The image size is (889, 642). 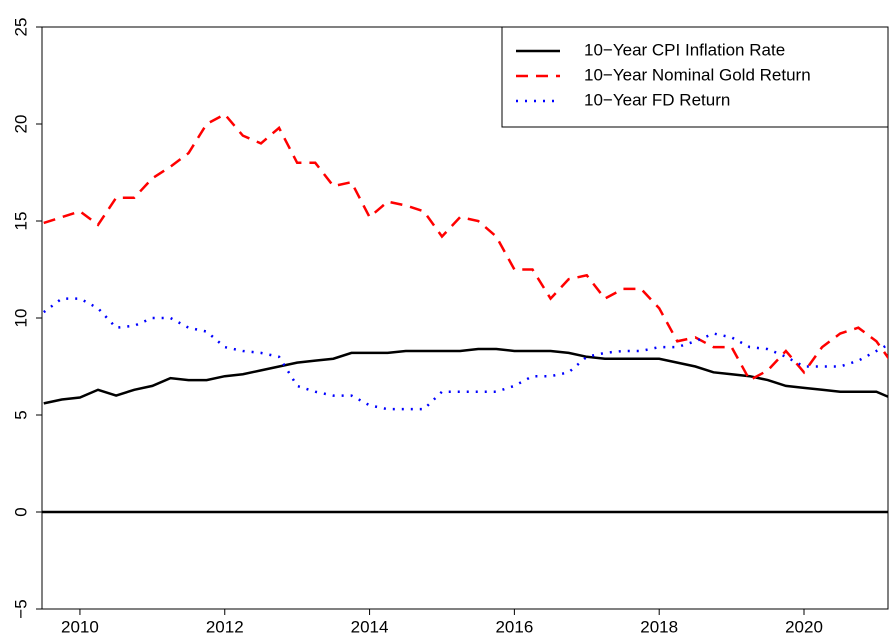 I want to click on legend-label: 10−Year CPI Inflation Rate, so click(x=684, y=49).